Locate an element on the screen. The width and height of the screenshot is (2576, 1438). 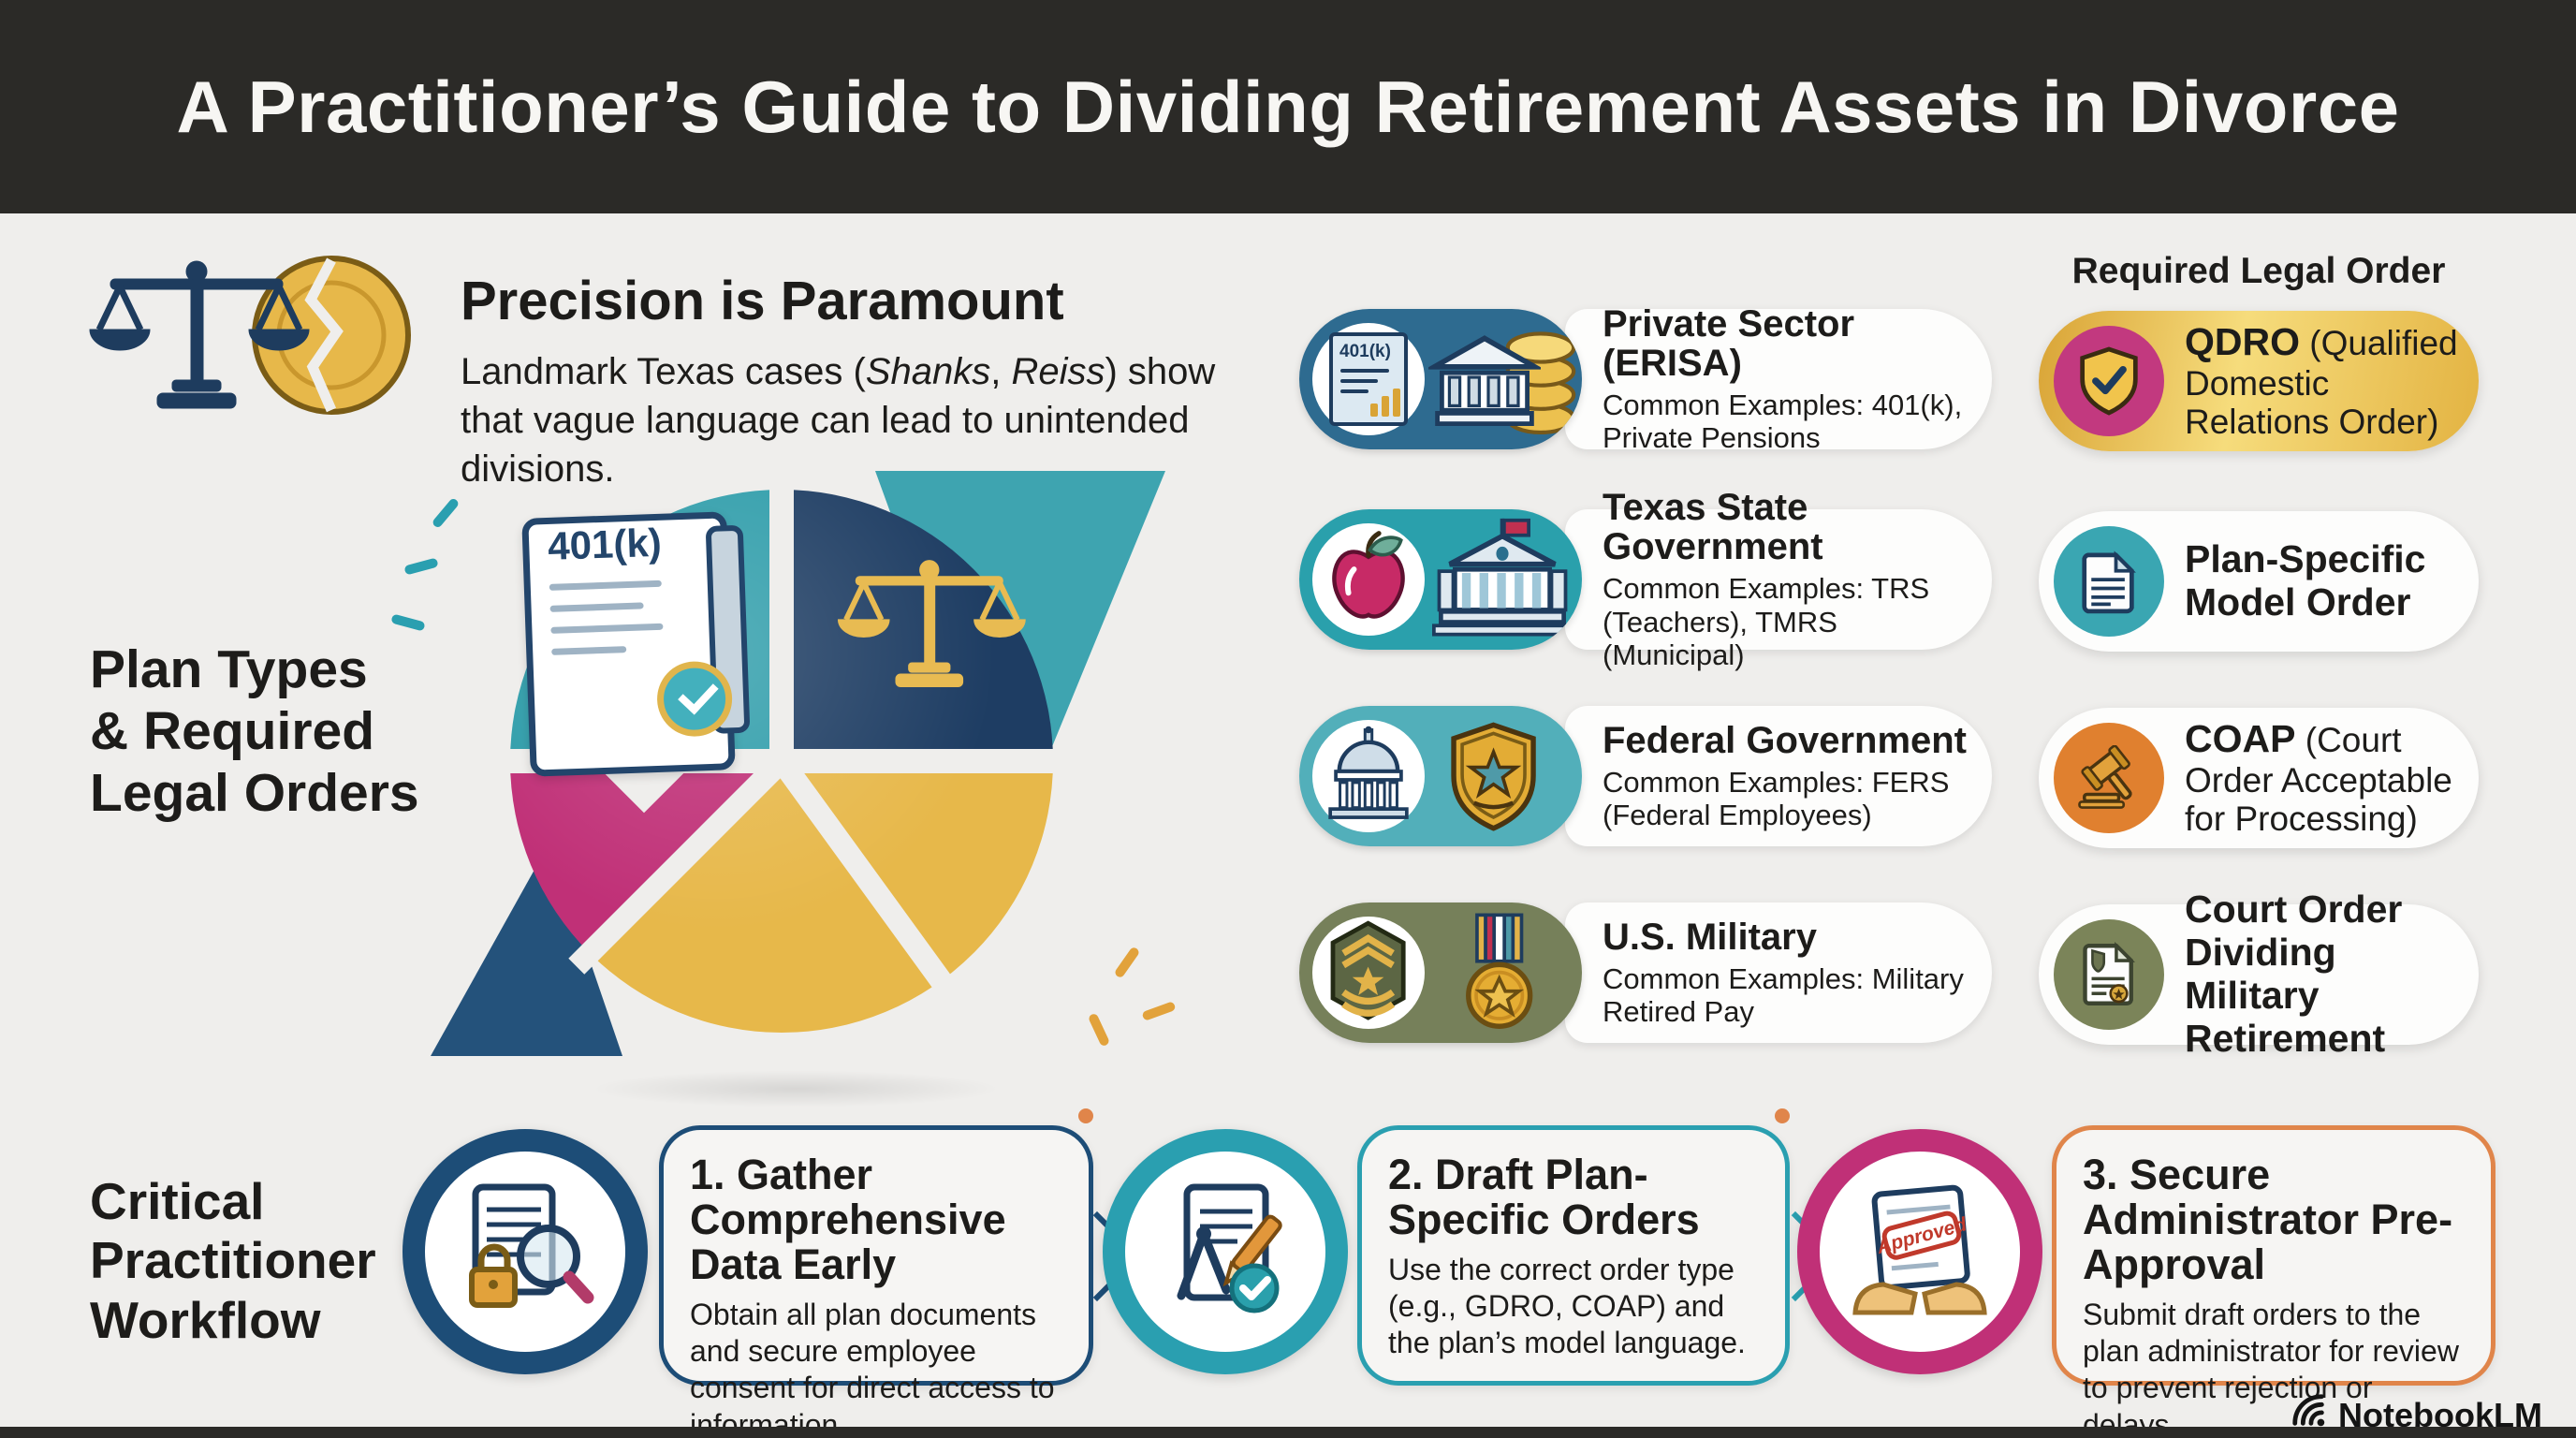
plan-title: Texas State Government is located at coordinates (1713, 527).